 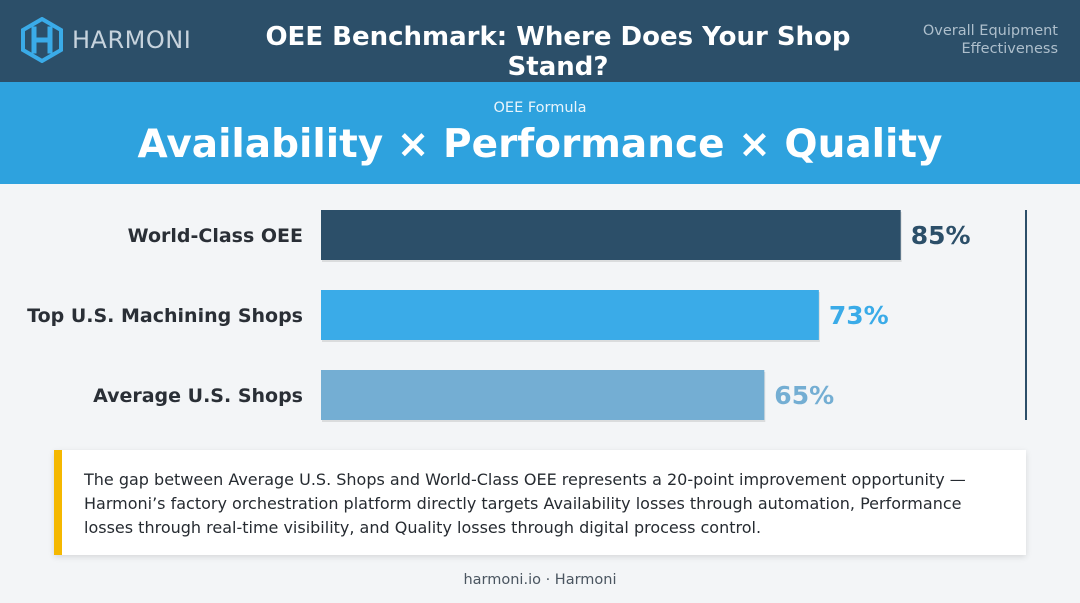 I want to click on value-label-top-u-s-machining-shops: 73%, so click(x=859, y=315).